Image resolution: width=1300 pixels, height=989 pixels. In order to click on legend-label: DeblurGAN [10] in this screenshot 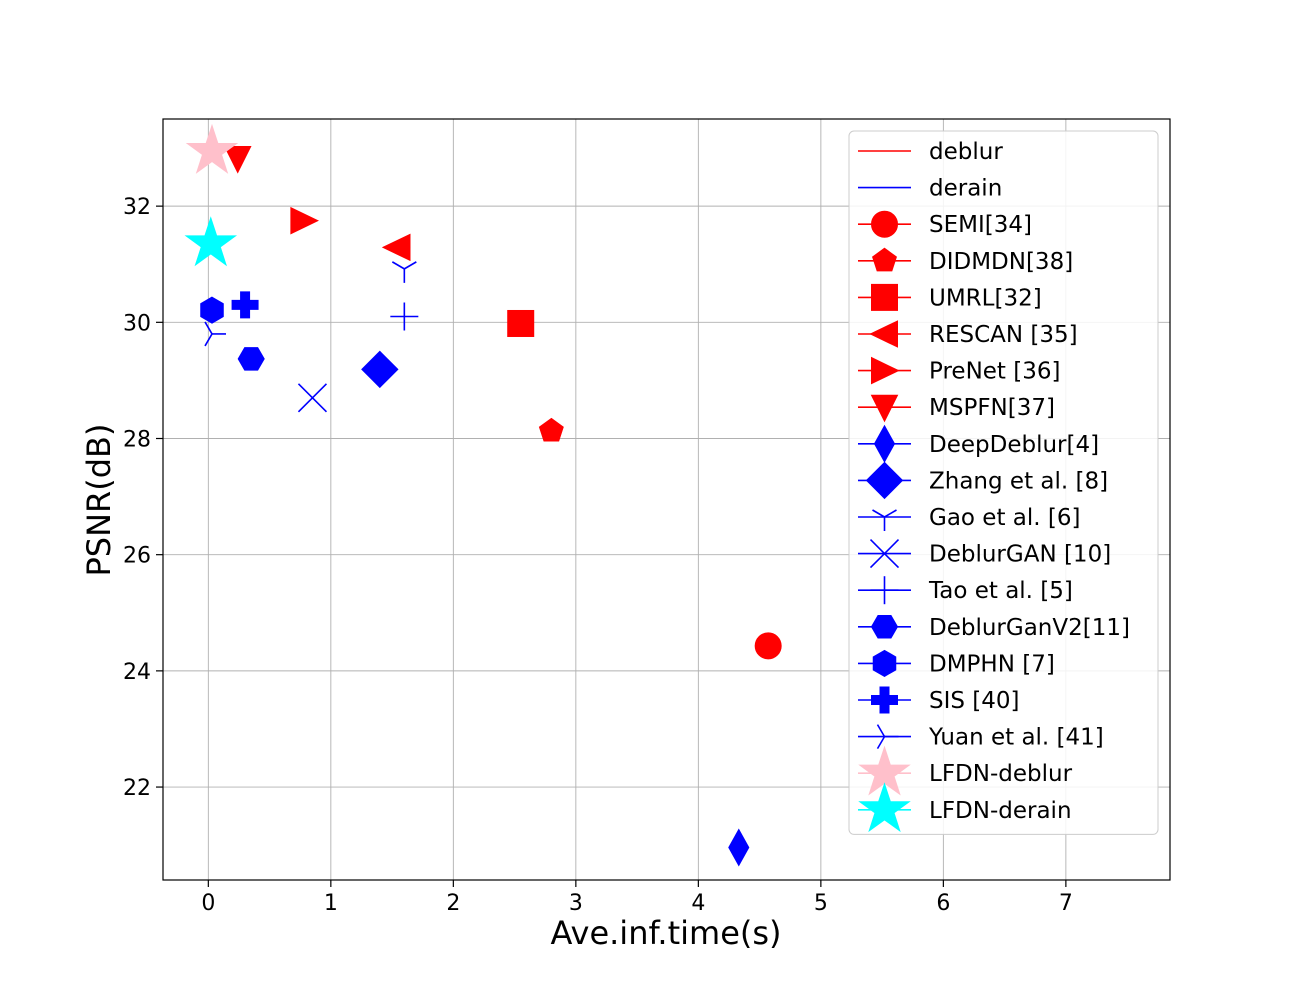, I will do `click(1020, 555)`.